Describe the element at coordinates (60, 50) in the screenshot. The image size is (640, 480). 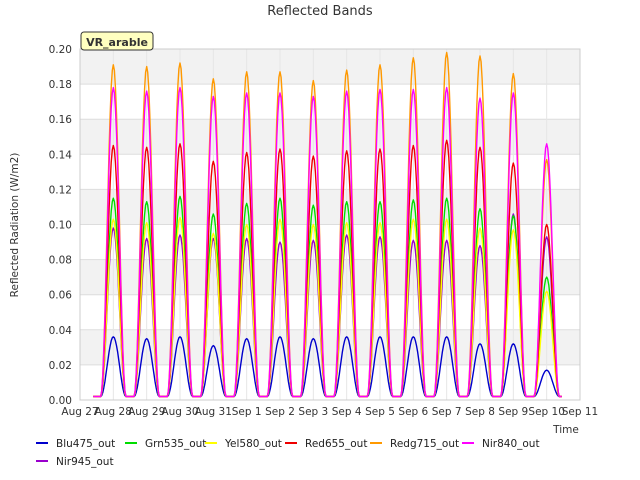
I see `y-tick-label: 0.20` at that location.